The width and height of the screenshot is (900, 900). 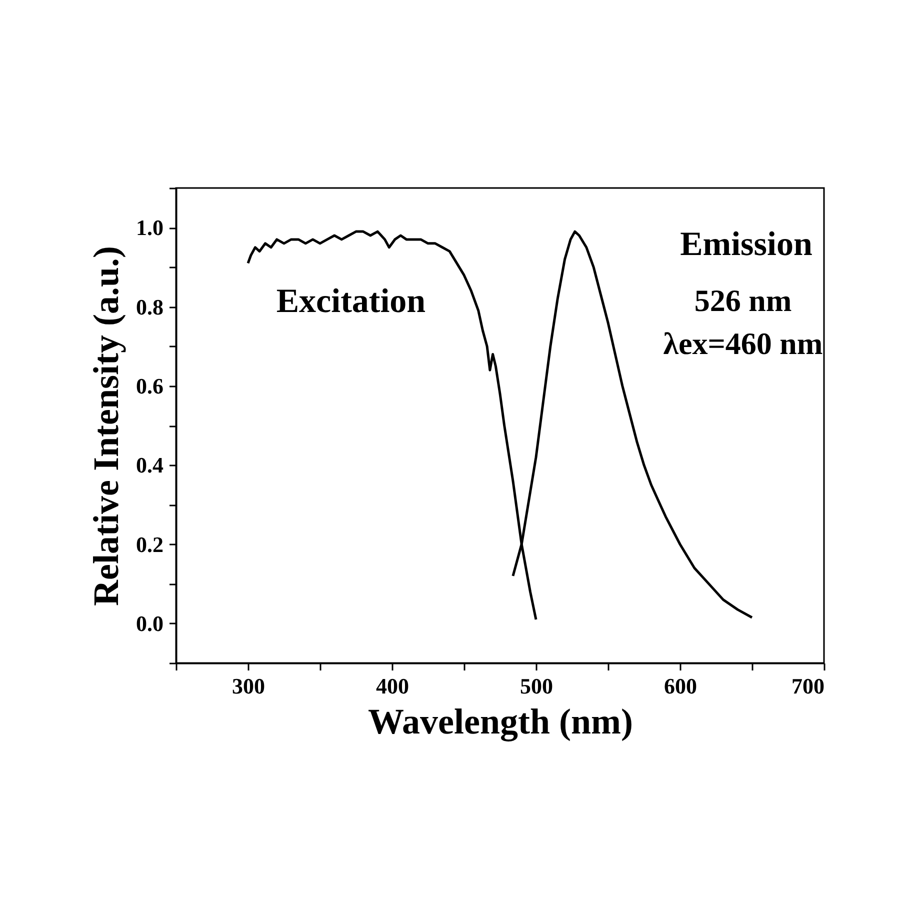 I want to click on y-tick-label: 0.2, so click(x=150, y=544).